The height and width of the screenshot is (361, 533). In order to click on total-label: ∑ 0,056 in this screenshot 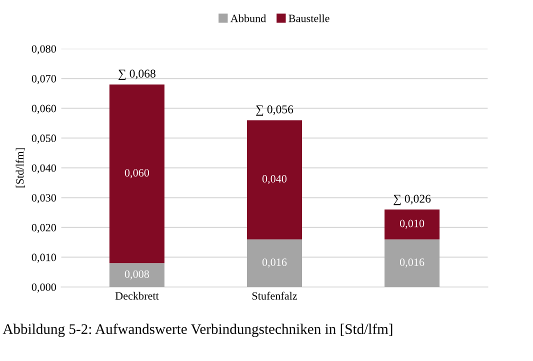, I will do `click(275, 110)`.